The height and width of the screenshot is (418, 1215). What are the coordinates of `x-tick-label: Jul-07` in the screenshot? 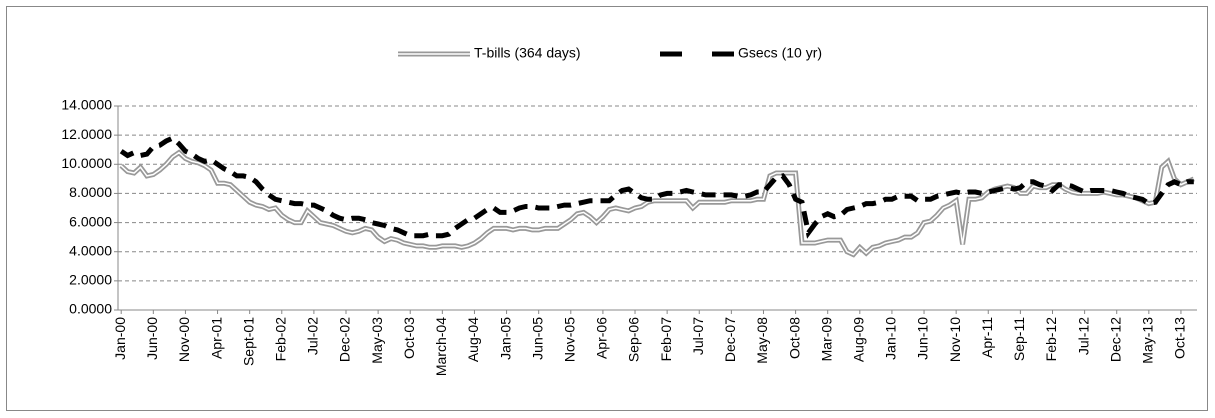 It's located at (698, 336).